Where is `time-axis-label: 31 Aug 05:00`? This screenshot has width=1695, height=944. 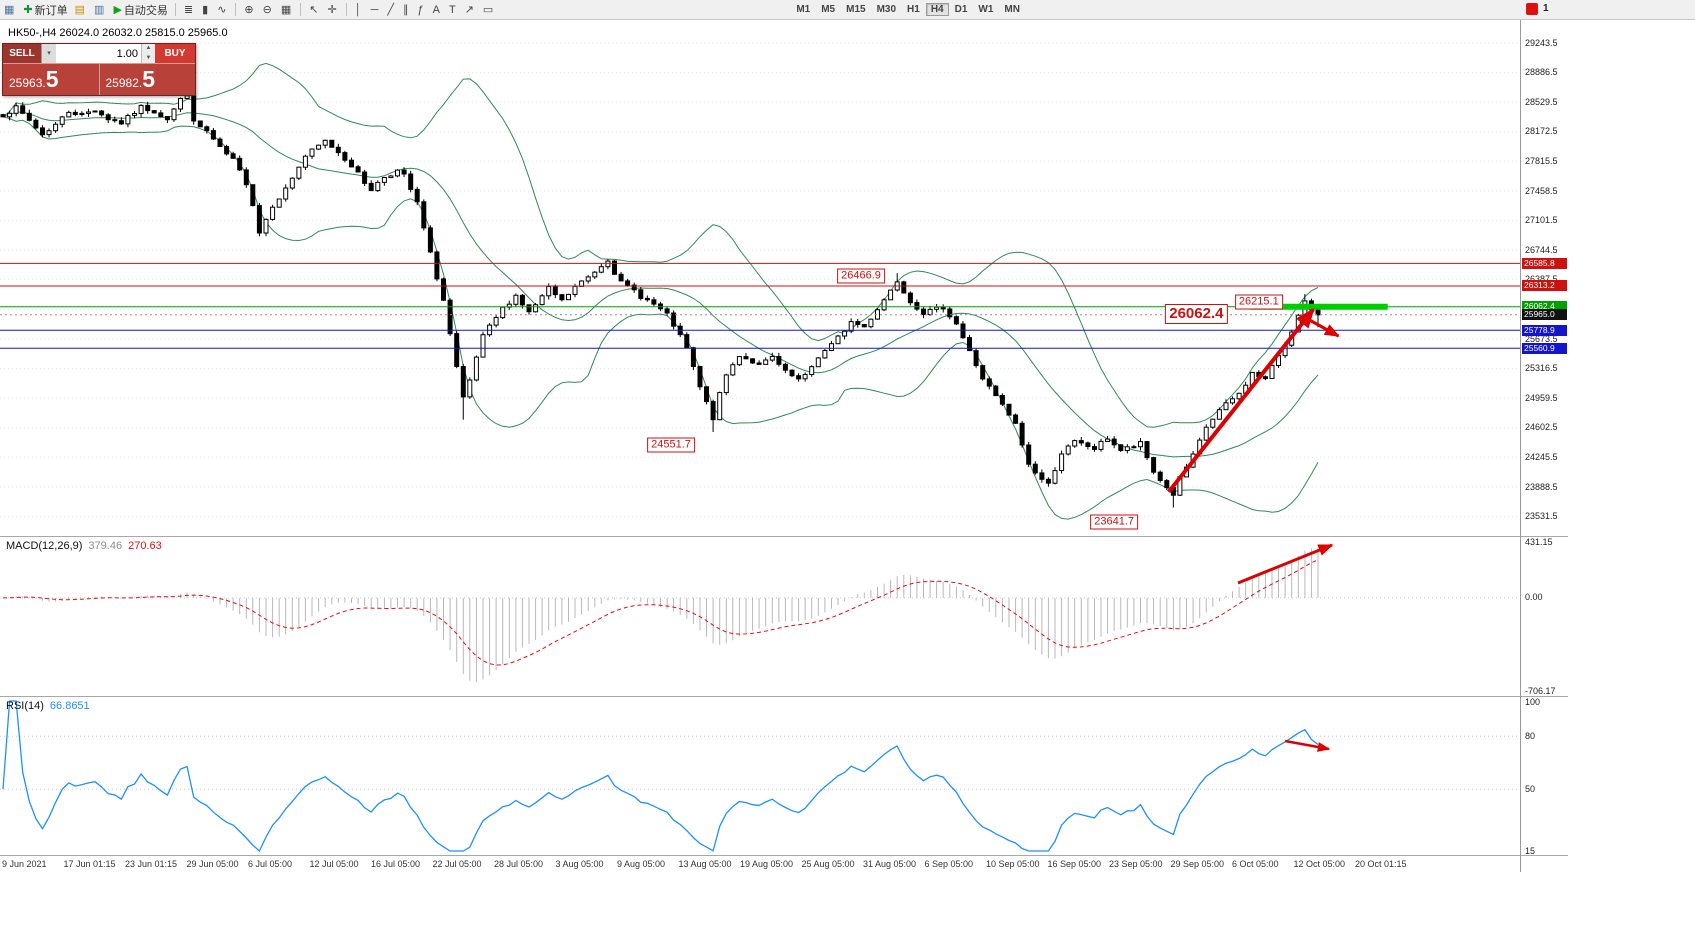
time-axis-label: 31 Aug 05:00 is located at coordinates (890, 864).